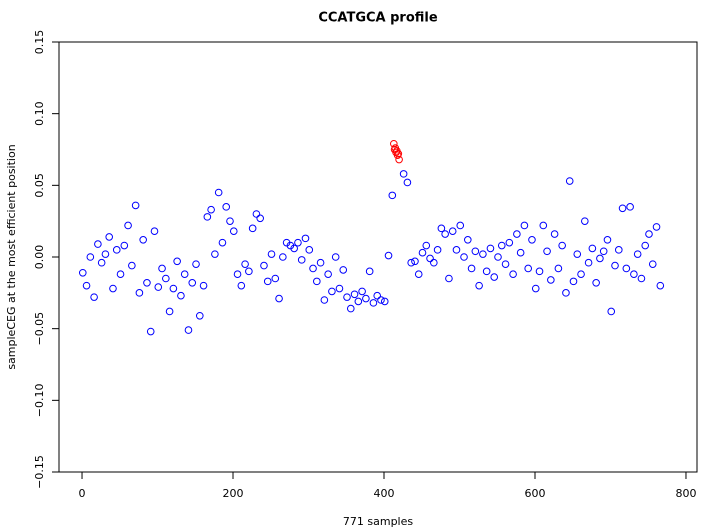 This screenshot has width=710, height=530. Describe the element at coordinates (384, 493) in the screenshot. I see `x-tick-label: 400` at that location.